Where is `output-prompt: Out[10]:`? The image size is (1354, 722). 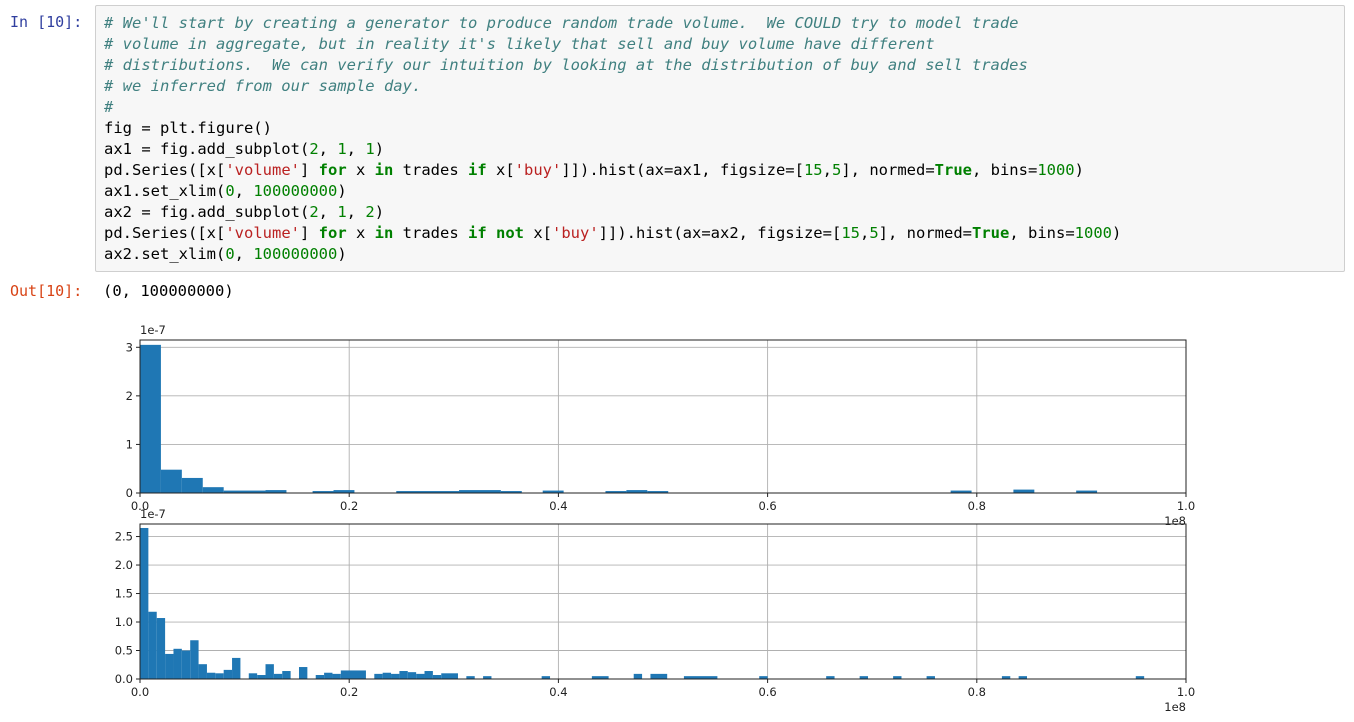 output-prompt: Out[10]: is located at coordinates (46, 291).